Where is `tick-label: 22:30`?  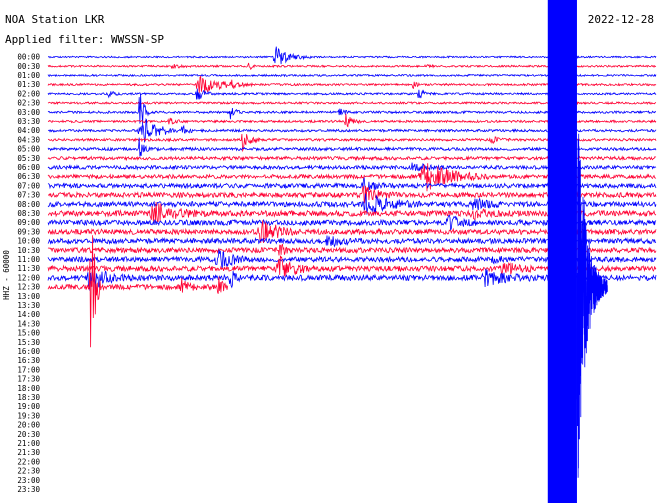
tick-label: 22:30 is located at coordinates (28, 471).